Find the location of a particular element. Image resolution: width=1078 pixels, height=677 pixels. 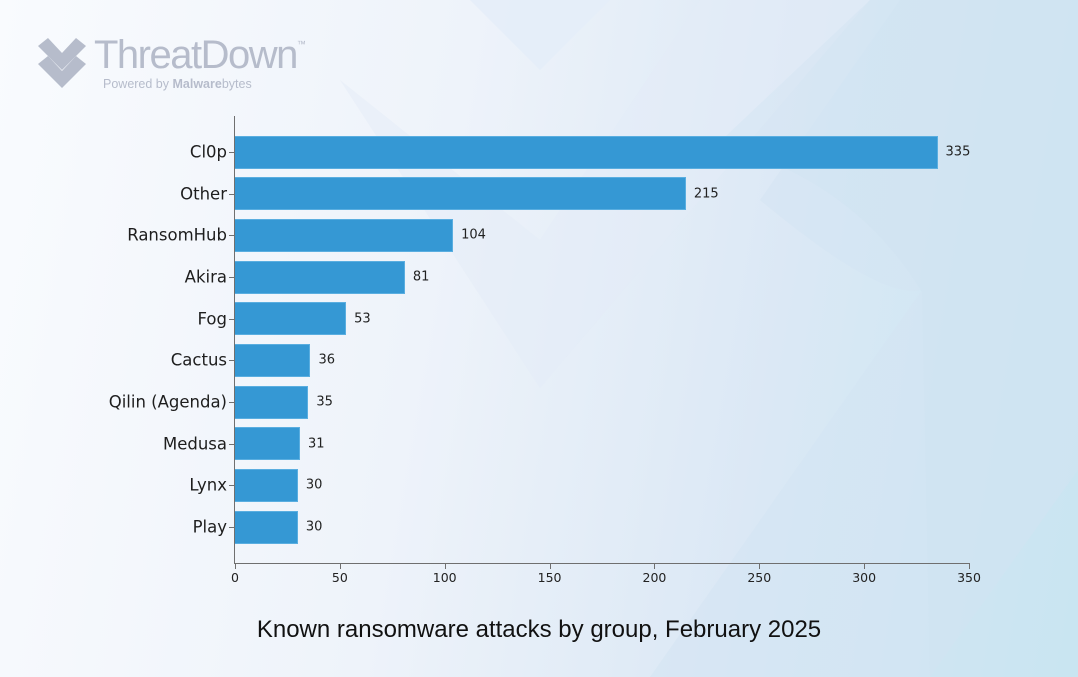

bar-value-label: 31 is located at coordinates (316, 444).